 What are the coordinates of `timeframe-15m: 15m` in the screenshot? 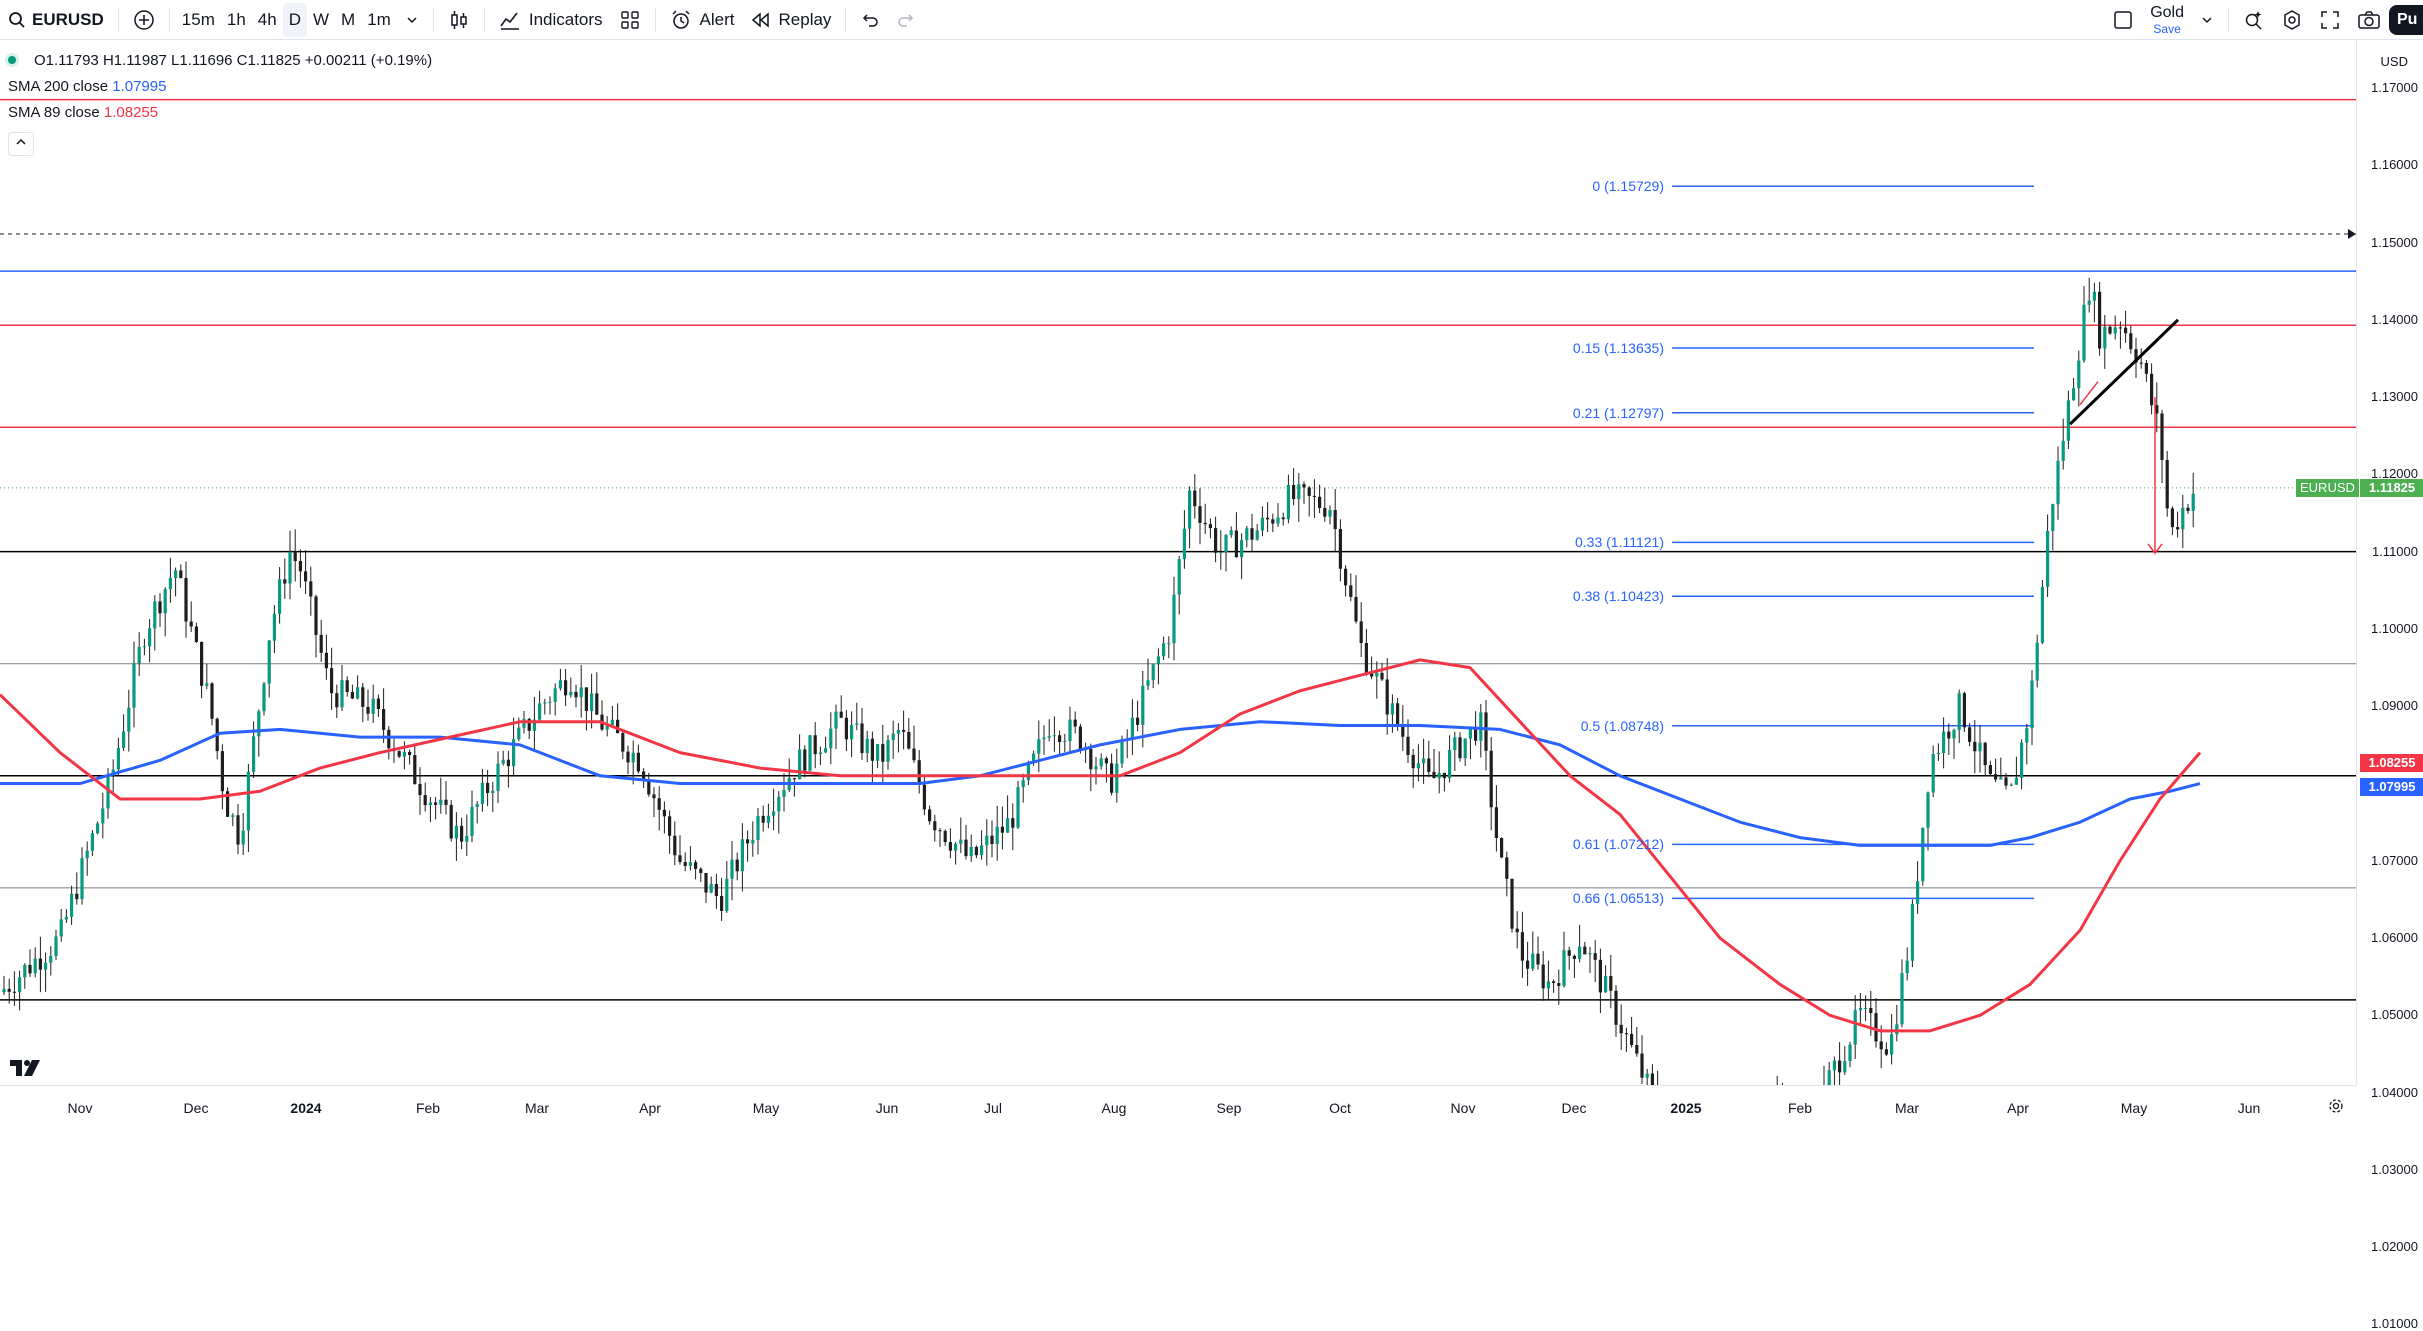 It's located at (198, 19).